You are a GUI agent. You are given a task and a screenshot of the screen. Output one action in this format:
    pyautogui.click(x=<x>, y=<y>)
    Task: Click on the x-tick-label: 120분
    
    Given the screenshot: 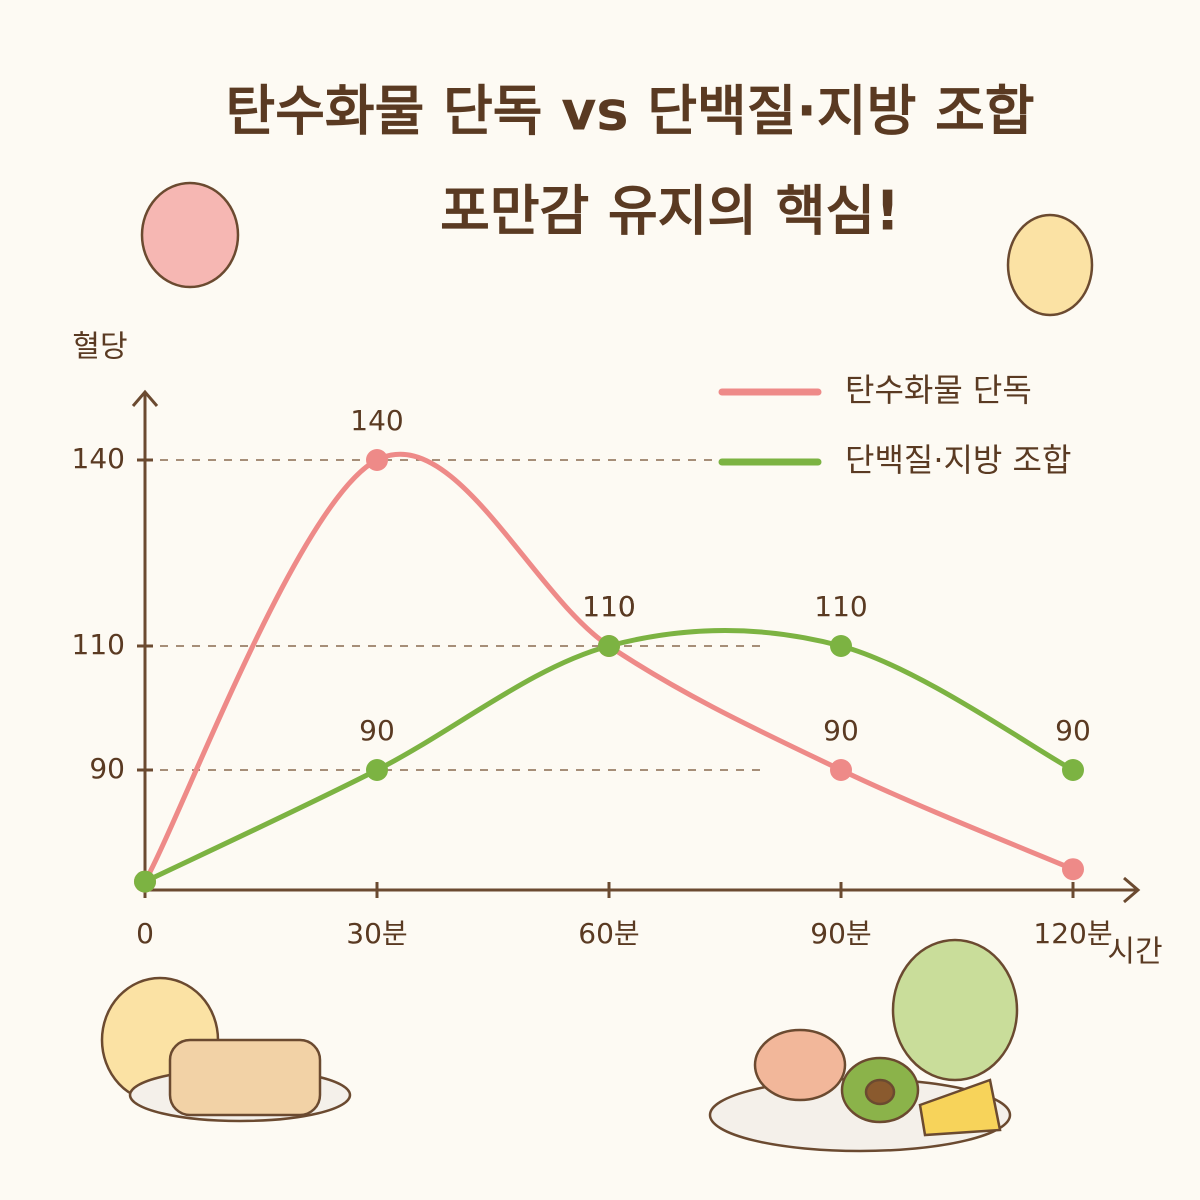 What is the action you would take?
    pyautogui.click(x=1072, y=933)
    